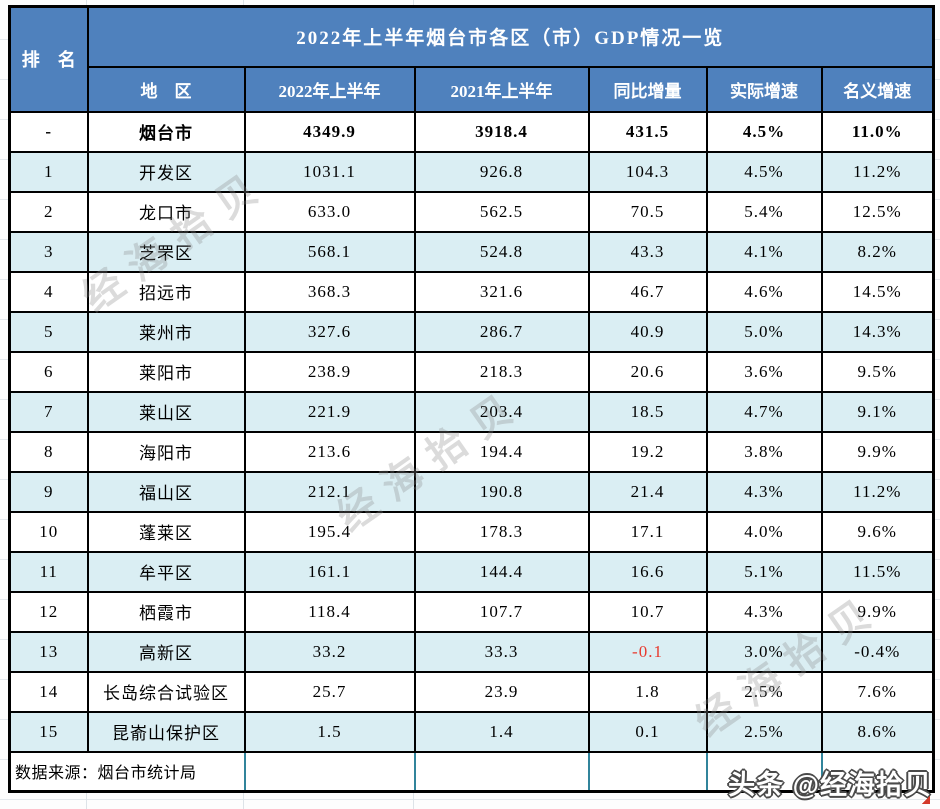 The width and height of the screenshot is (940, 809). I want to click on table-row: 2 龙口市 633.0 562.5 70.5 5.4% 12.5%, so click(471, 211).